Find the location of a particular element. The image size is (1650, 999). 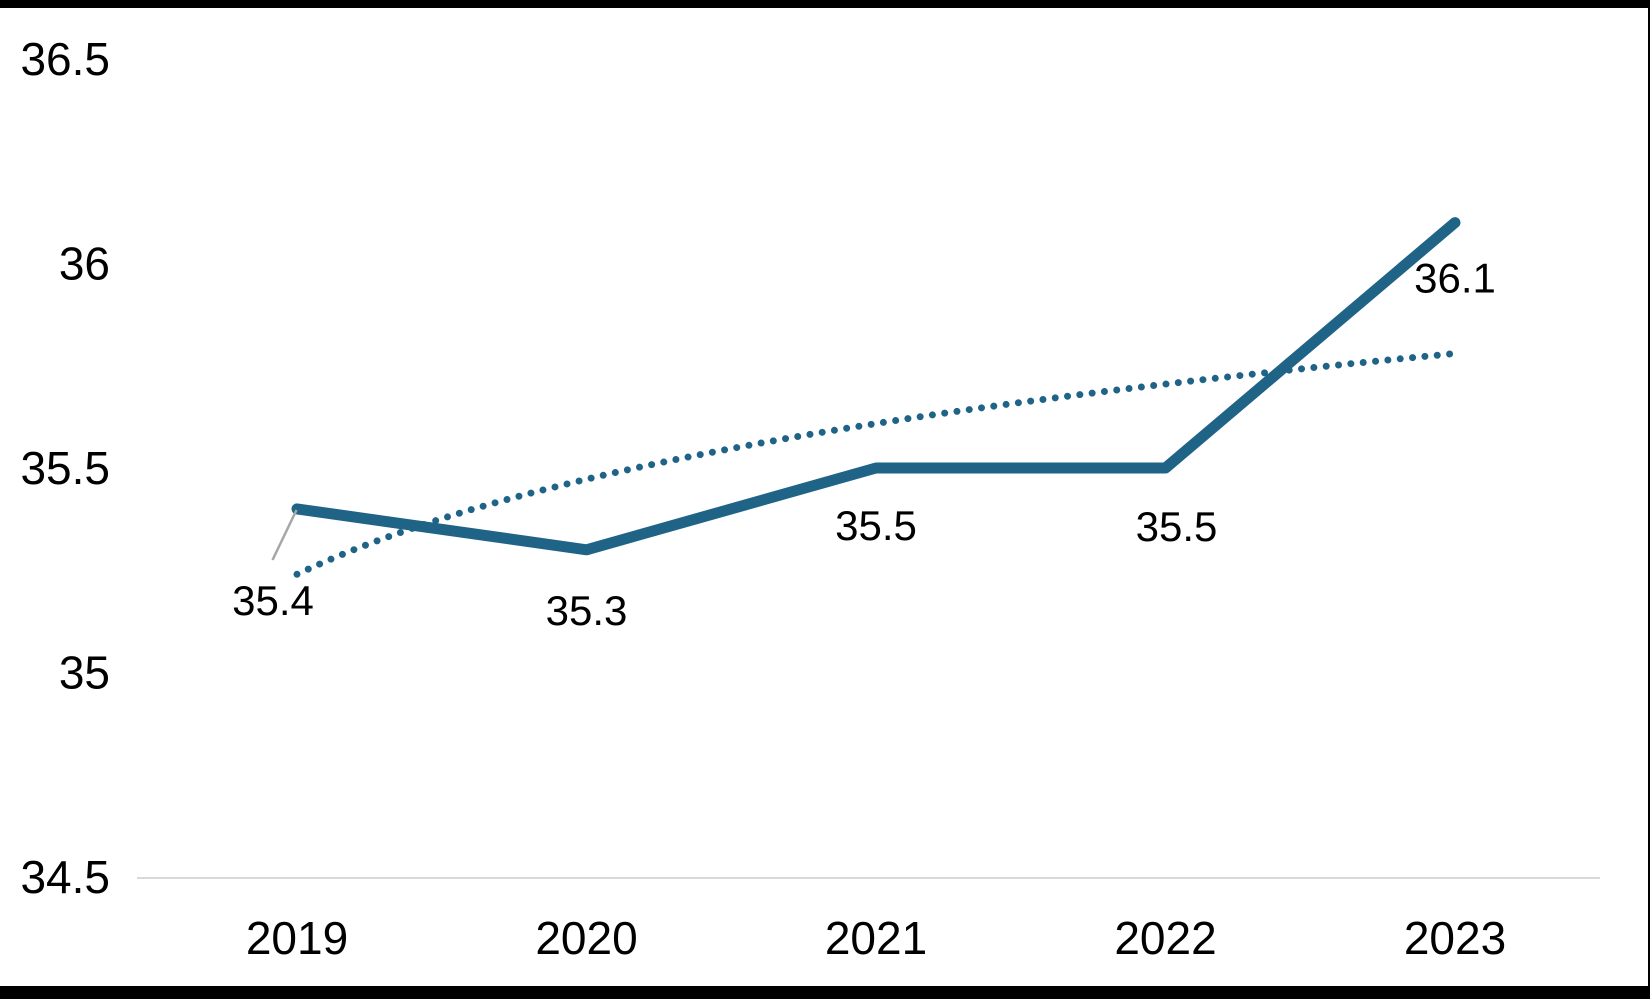

y-axis-label: 36.5 is located at coordinates (65, 59).